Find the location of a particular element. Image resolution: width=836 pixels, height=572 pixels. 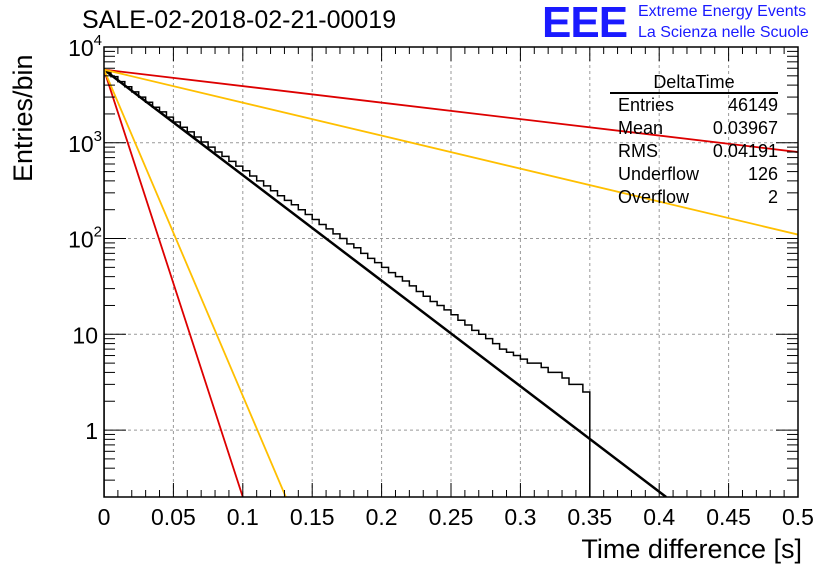

x-tick-label: 0.45 is located at coordinates (728, 517).